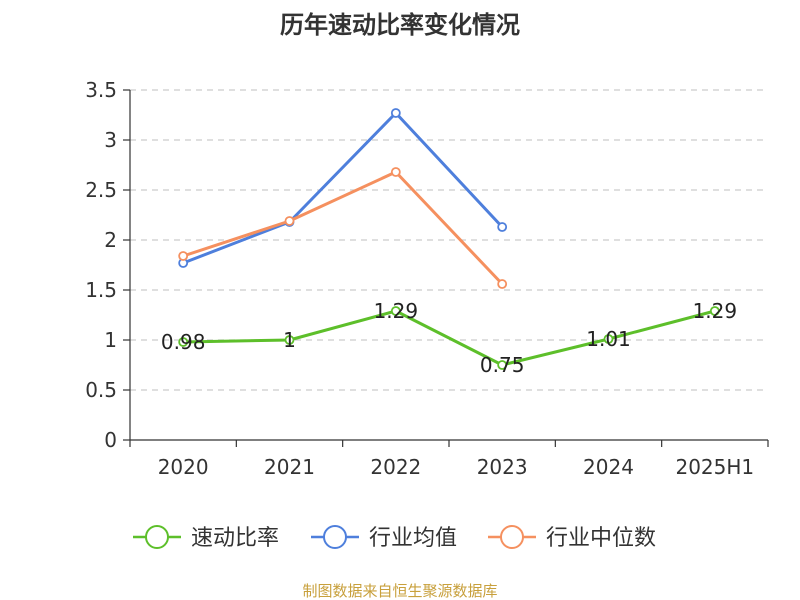 The image size is (800, 600). I want to click on y-tick-label: 0, so click(110, 440).